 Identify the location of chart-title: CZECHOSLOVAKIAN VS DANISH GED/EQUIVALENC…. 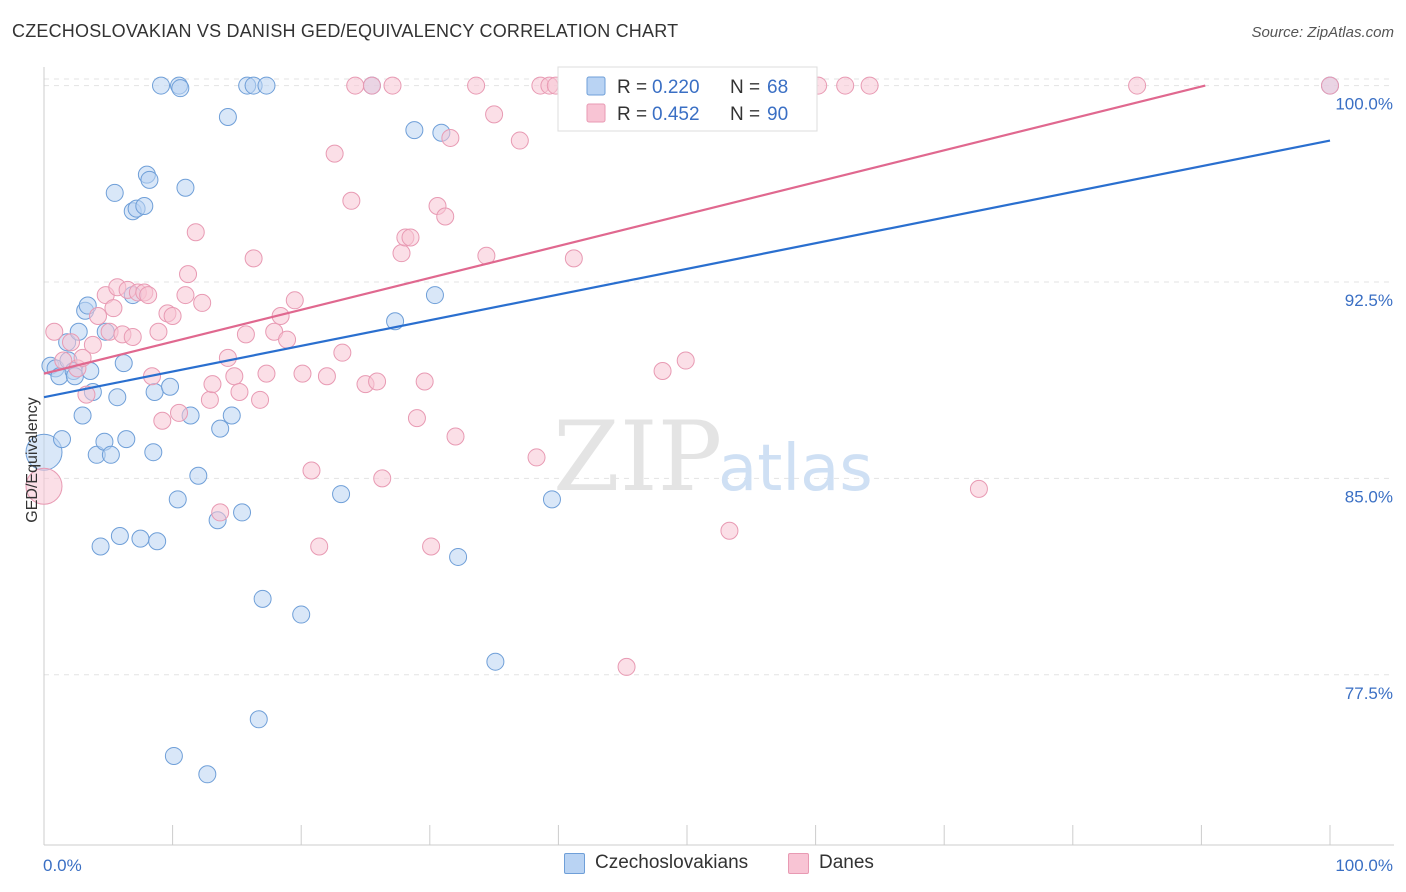
(345, 31).